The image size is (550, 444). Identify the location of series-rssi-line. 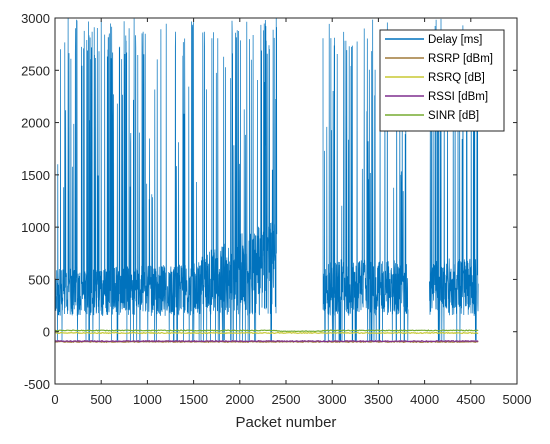
(267, 341).